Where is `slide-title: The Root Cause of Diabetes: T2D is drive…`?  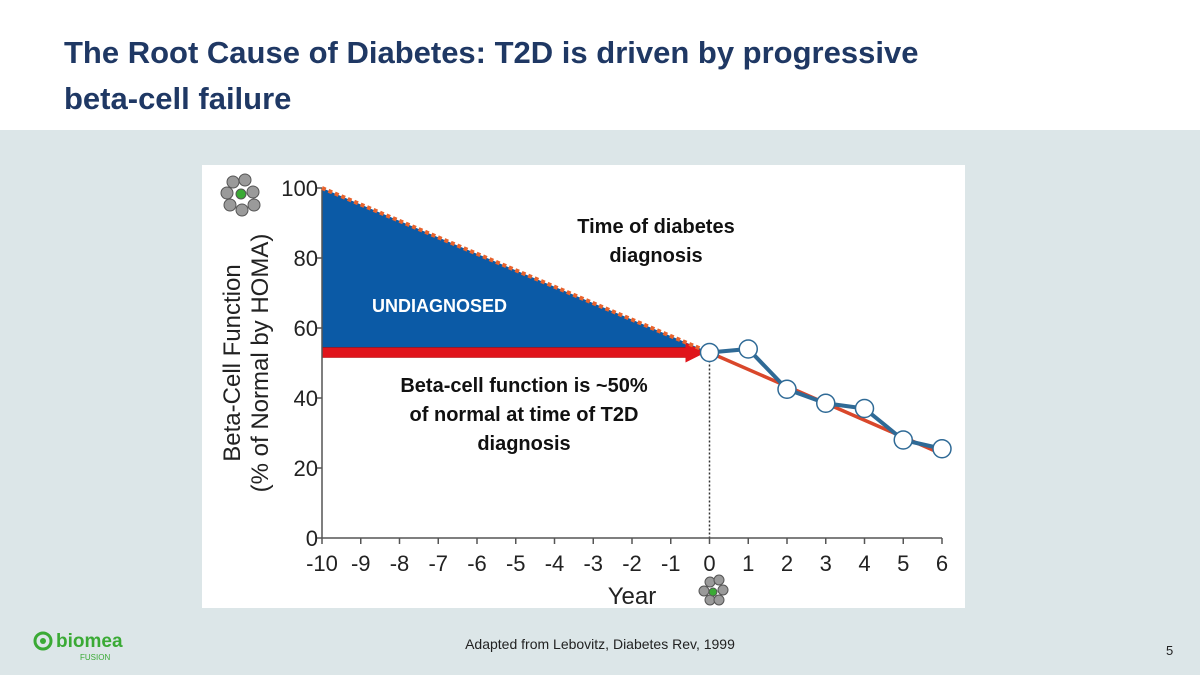 slide-title: The Root Cause of Diabetes: T2D is drive… is located at coordinates (491, 76).